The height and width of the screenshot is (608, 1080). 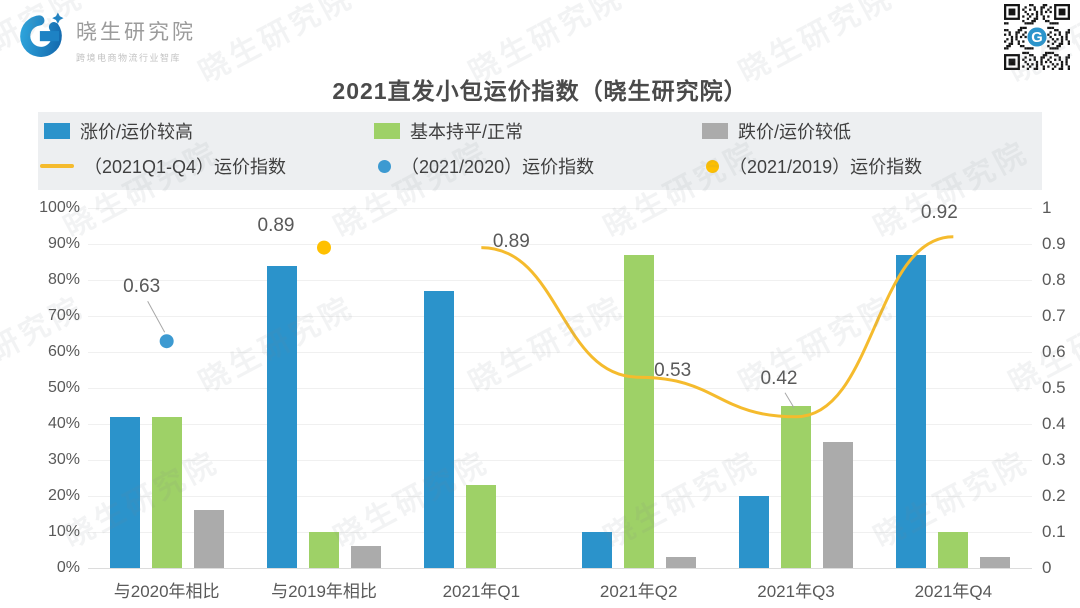 What do you see at coordinates (68, 567) in the screenshot?
I see `y-axis-tick-left: 0%` at bounding box center [68, 567].